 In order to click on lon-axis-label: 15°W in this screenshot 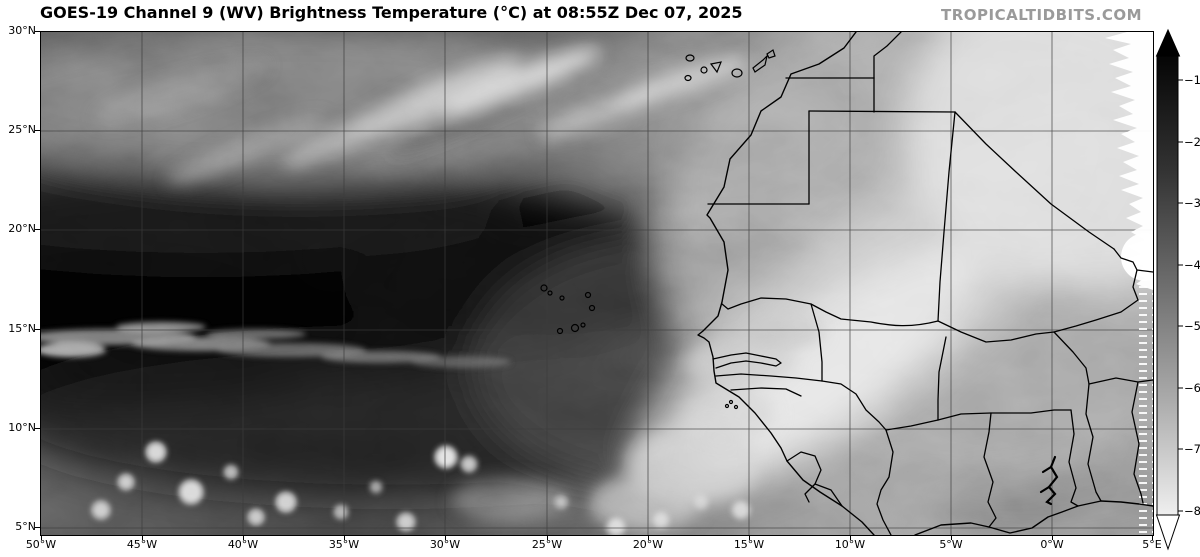, I will do `click(749, 544)`.